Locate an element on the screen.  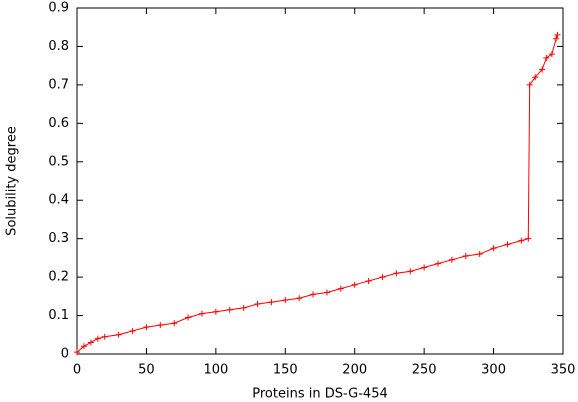
y-tick-label: 0.1 is located at coordinates (58, 315).